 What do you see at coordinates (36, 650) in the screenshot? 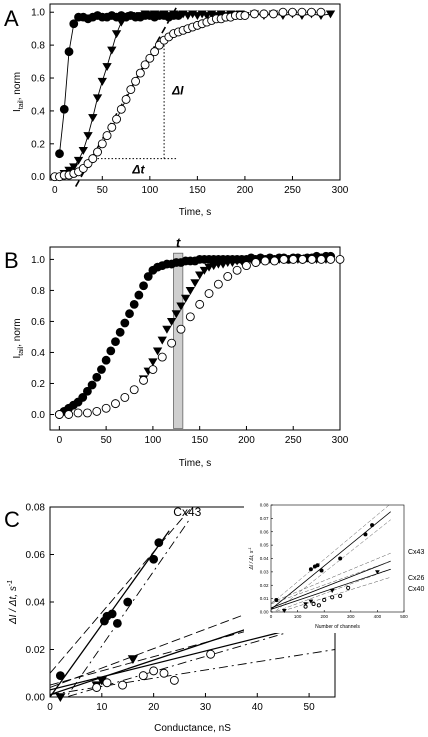
I see `y-tick-label: 0.02` at bounding box center [36, 650].